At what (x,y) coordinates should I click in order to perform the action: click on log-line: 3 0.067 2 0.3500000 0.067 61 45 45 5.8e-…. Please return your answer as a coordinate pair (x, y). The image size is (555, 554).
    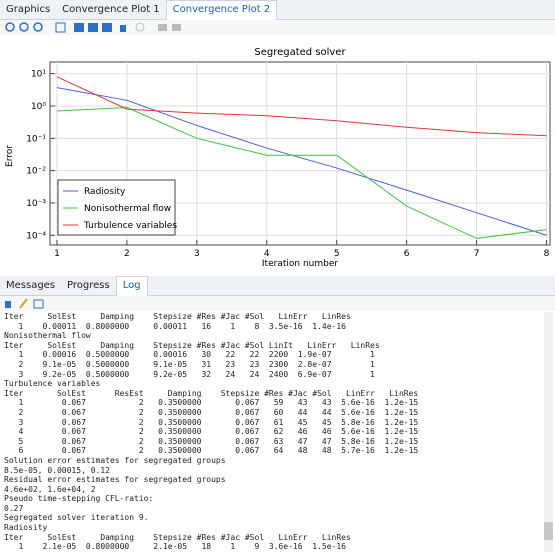
    Looking at the image, I should click on (211, 422).